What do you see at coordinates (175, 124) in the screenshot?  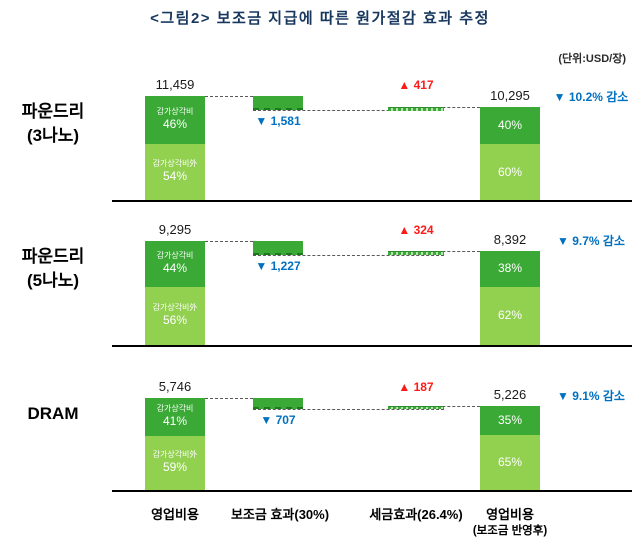 I see `segment-percent: 46%` at bounding box center [175, 124].